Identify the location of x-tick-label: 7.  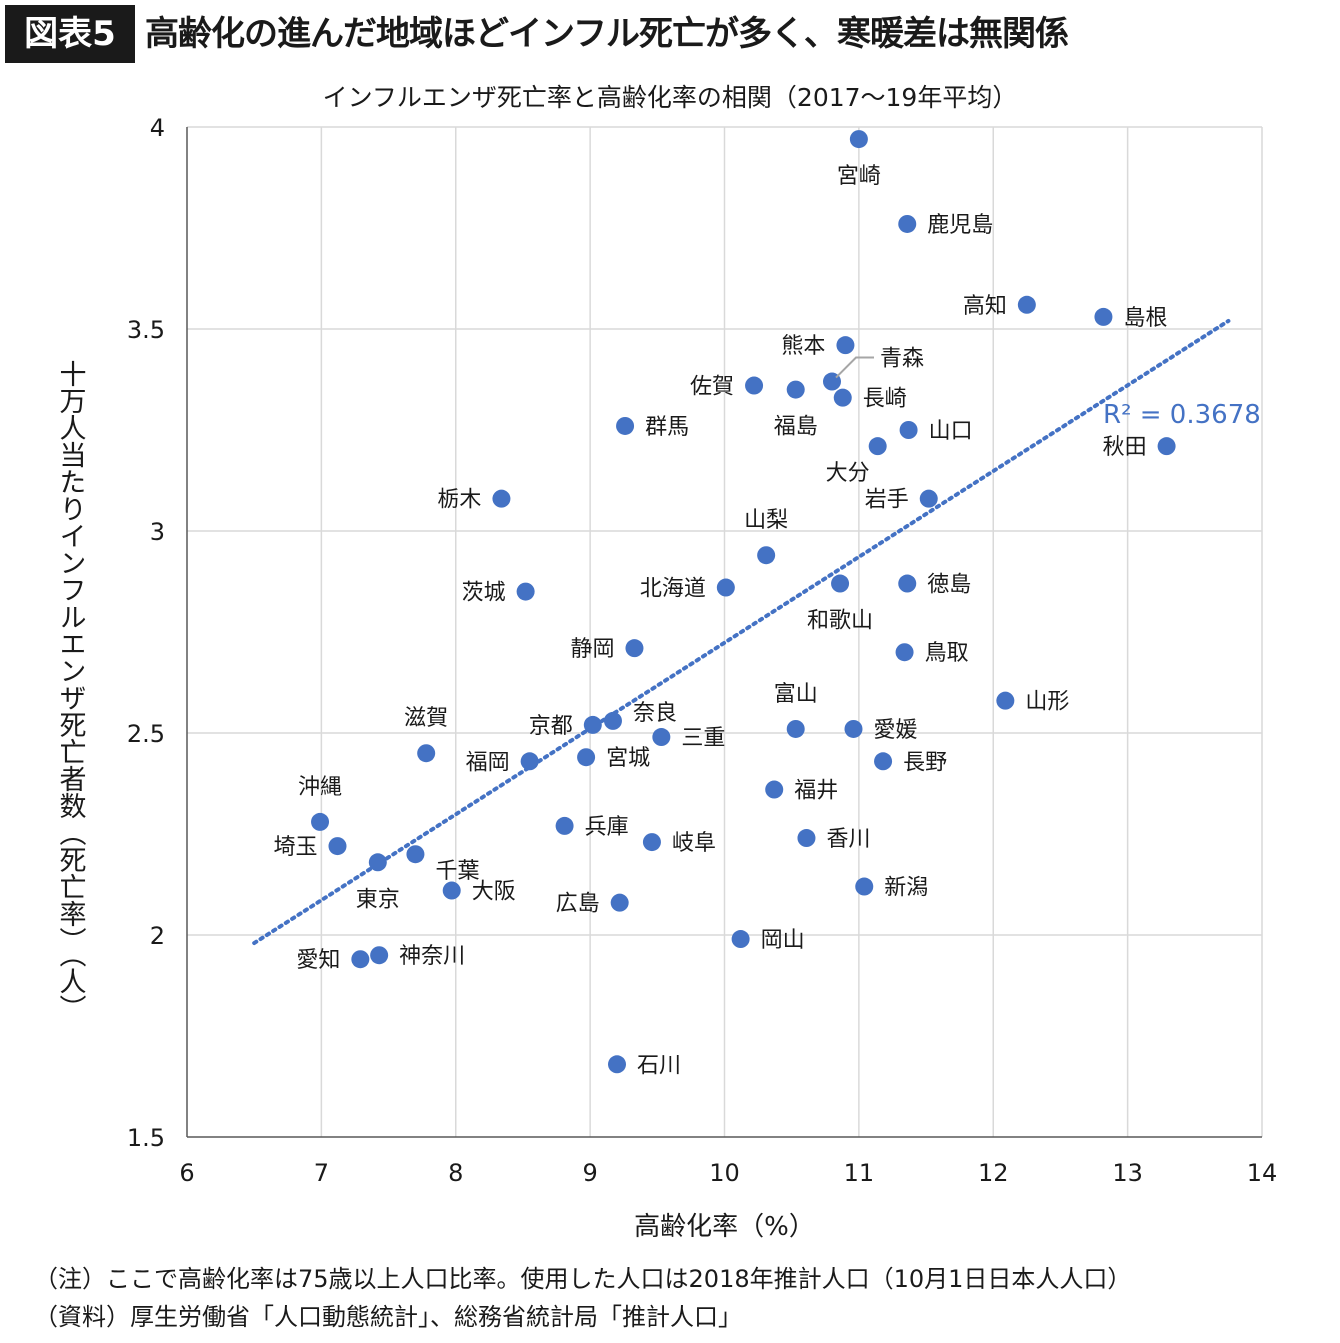
(321, 1173).